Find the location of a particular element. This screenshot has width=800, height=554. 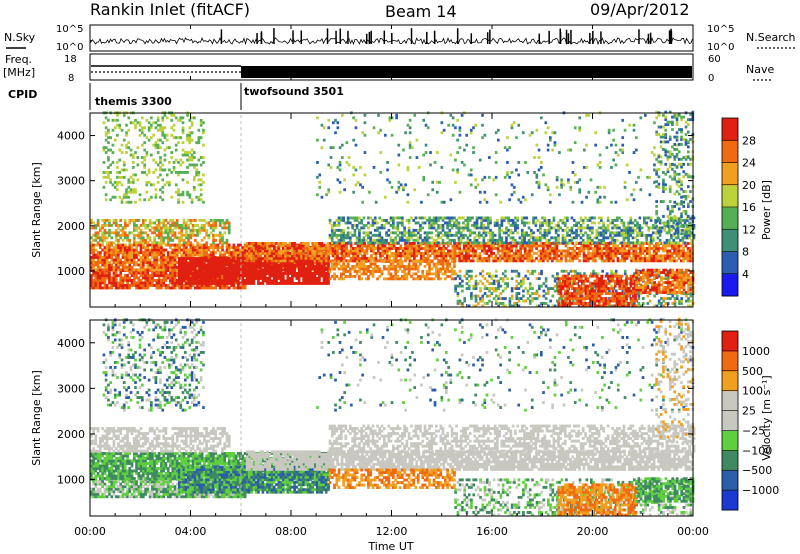

nsearch-tick-top: 10^5 is located at coordinates (720, 29).